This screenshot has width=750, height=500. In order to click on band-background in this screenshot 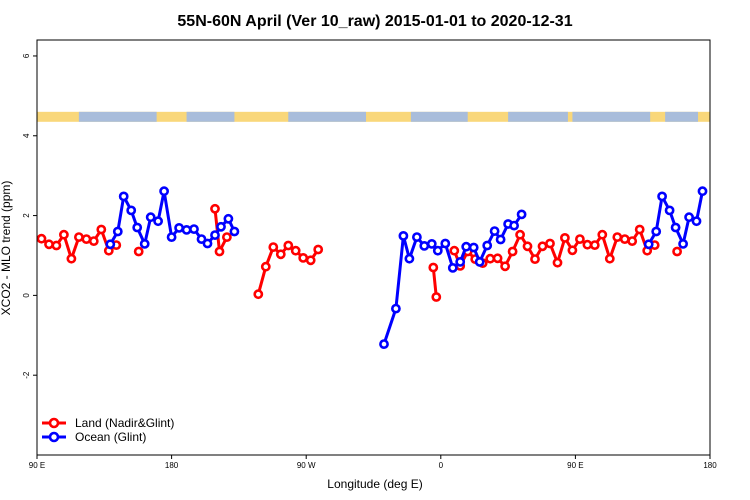, I will do `click(373, 116)`.